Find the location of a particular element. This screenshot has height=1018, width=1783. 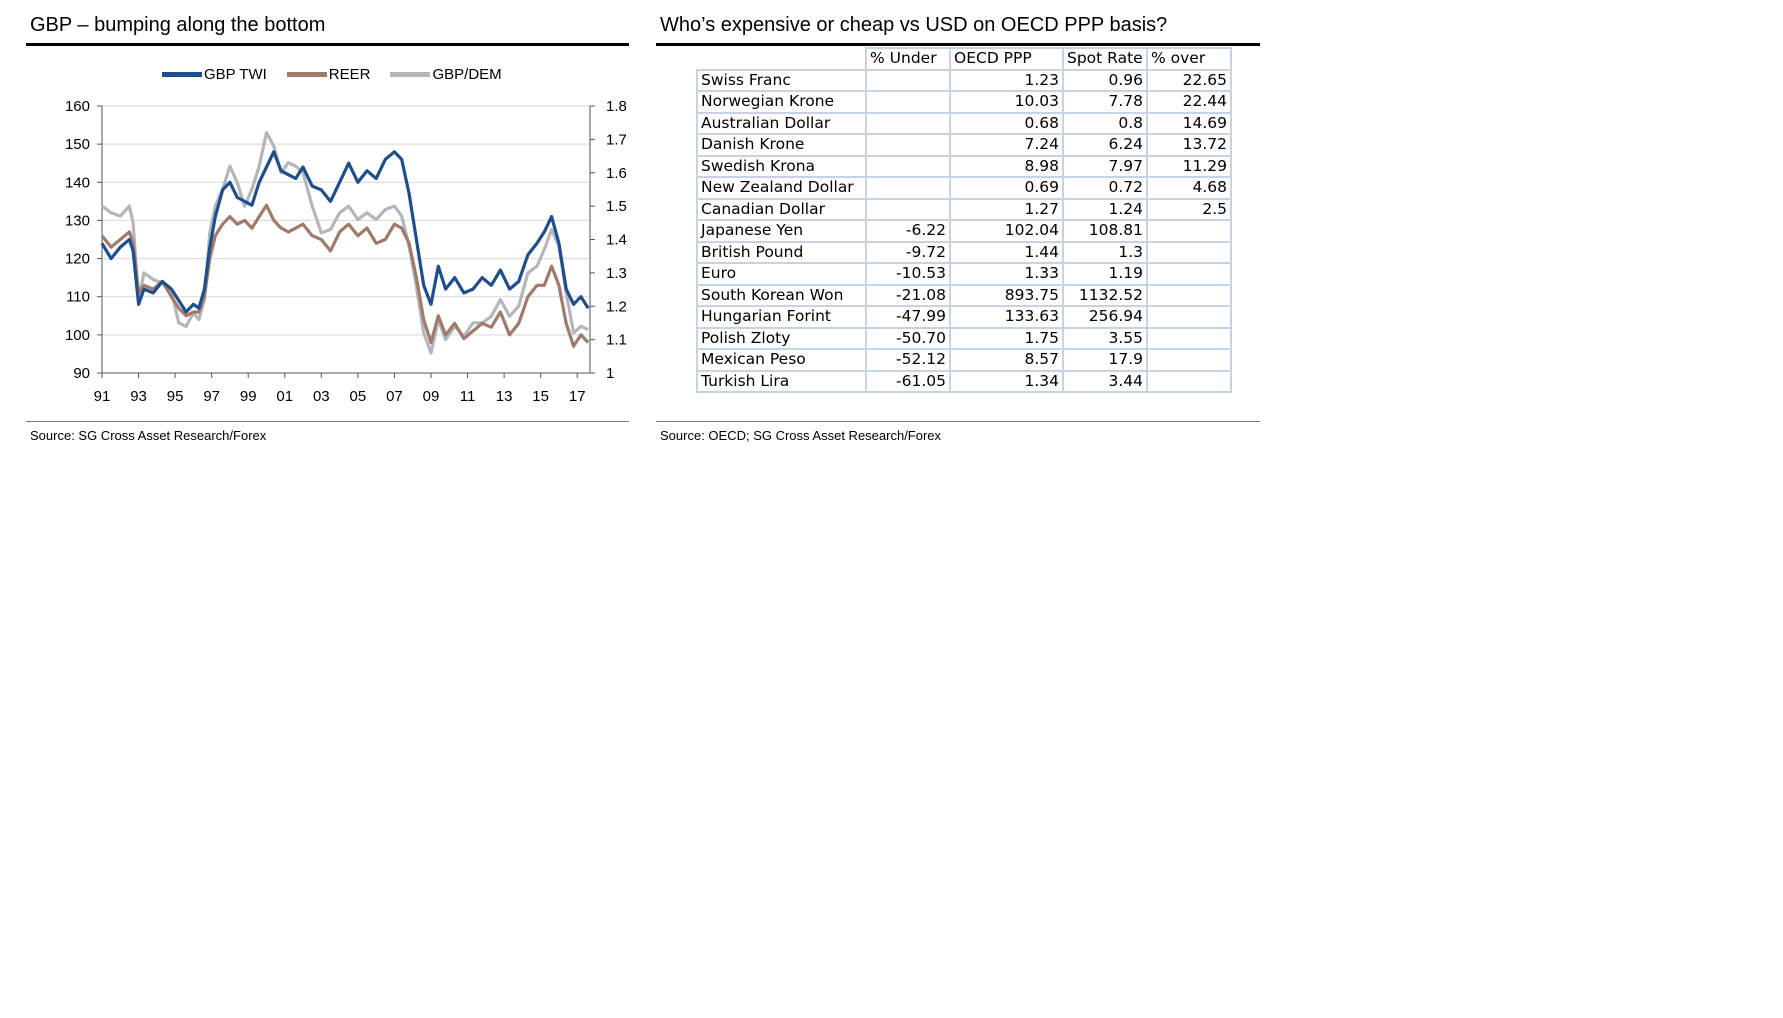

value-cell: 893.75 is located at coordinates (1006, 295).